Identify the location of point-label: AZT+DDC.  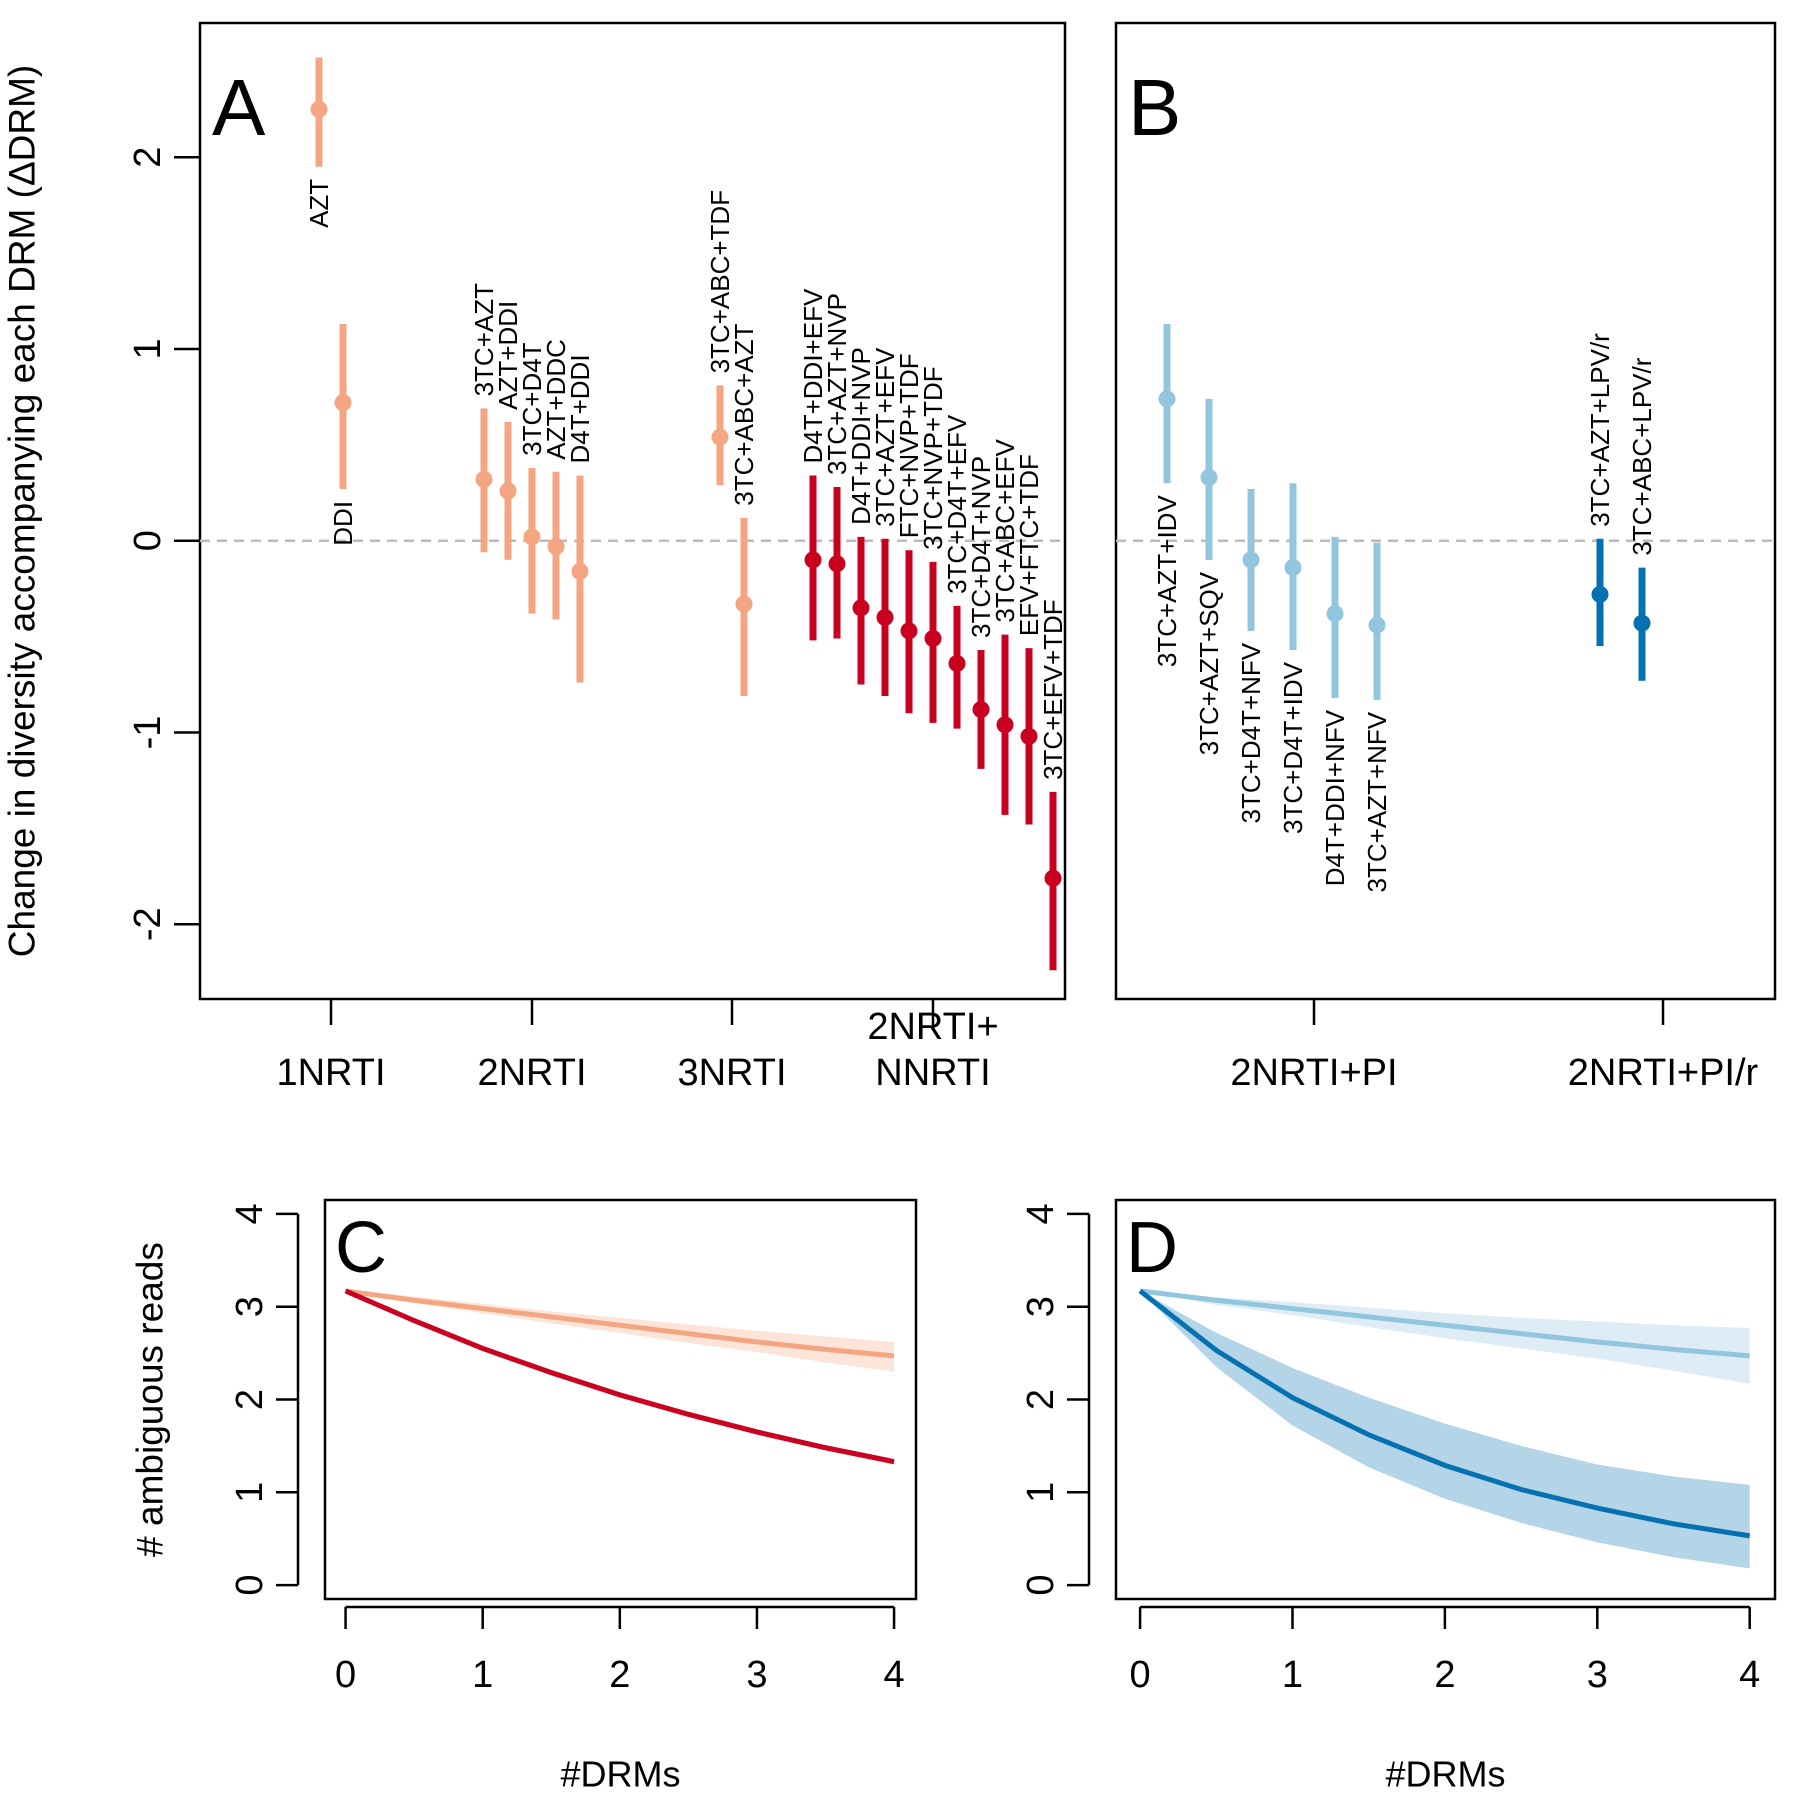
(556, 399).